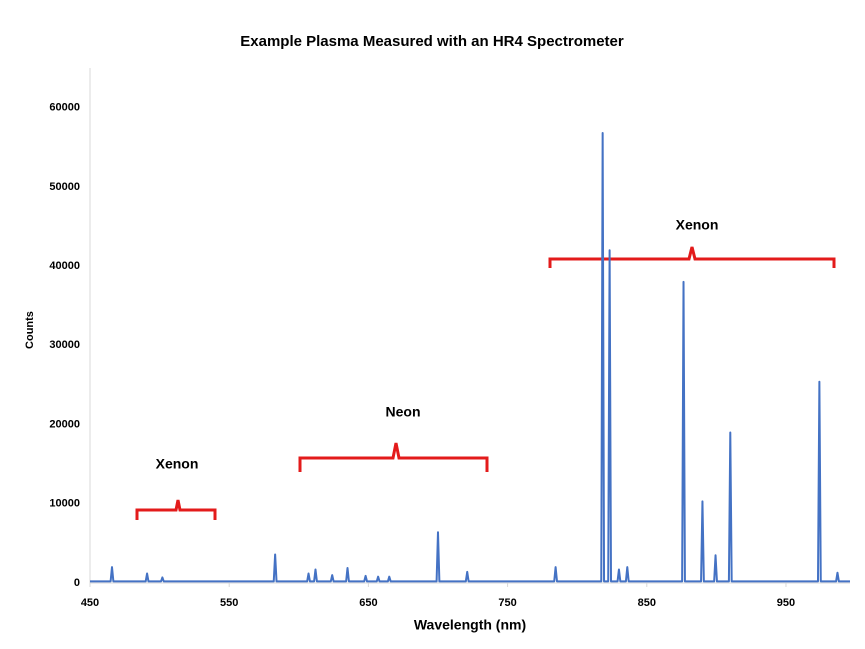 The height and width of the screenshot is (649, 865). I want to click on x-tick-label: 650, so click(368, 603).